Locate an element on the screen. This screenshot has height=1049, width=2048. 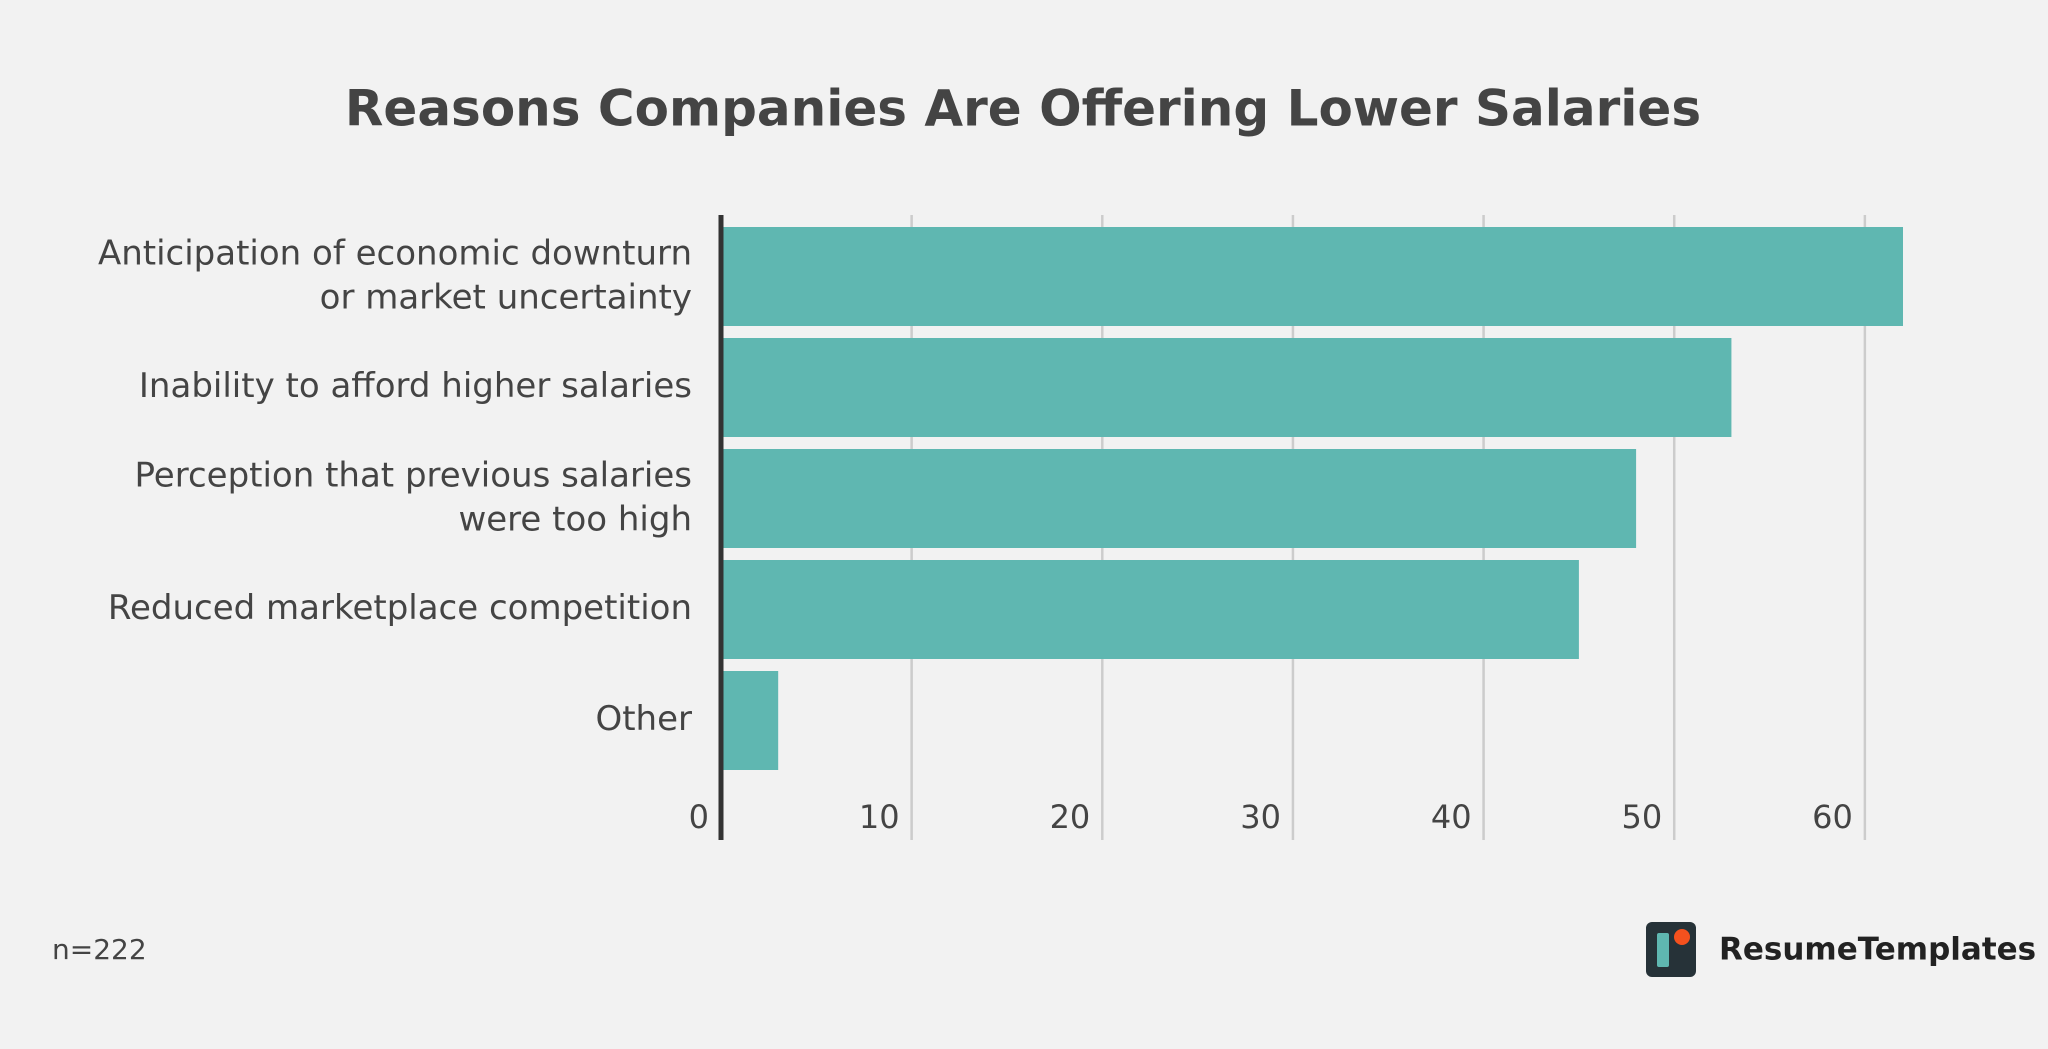
x-tick-label: 30 is located at coordinates (1260, 817).